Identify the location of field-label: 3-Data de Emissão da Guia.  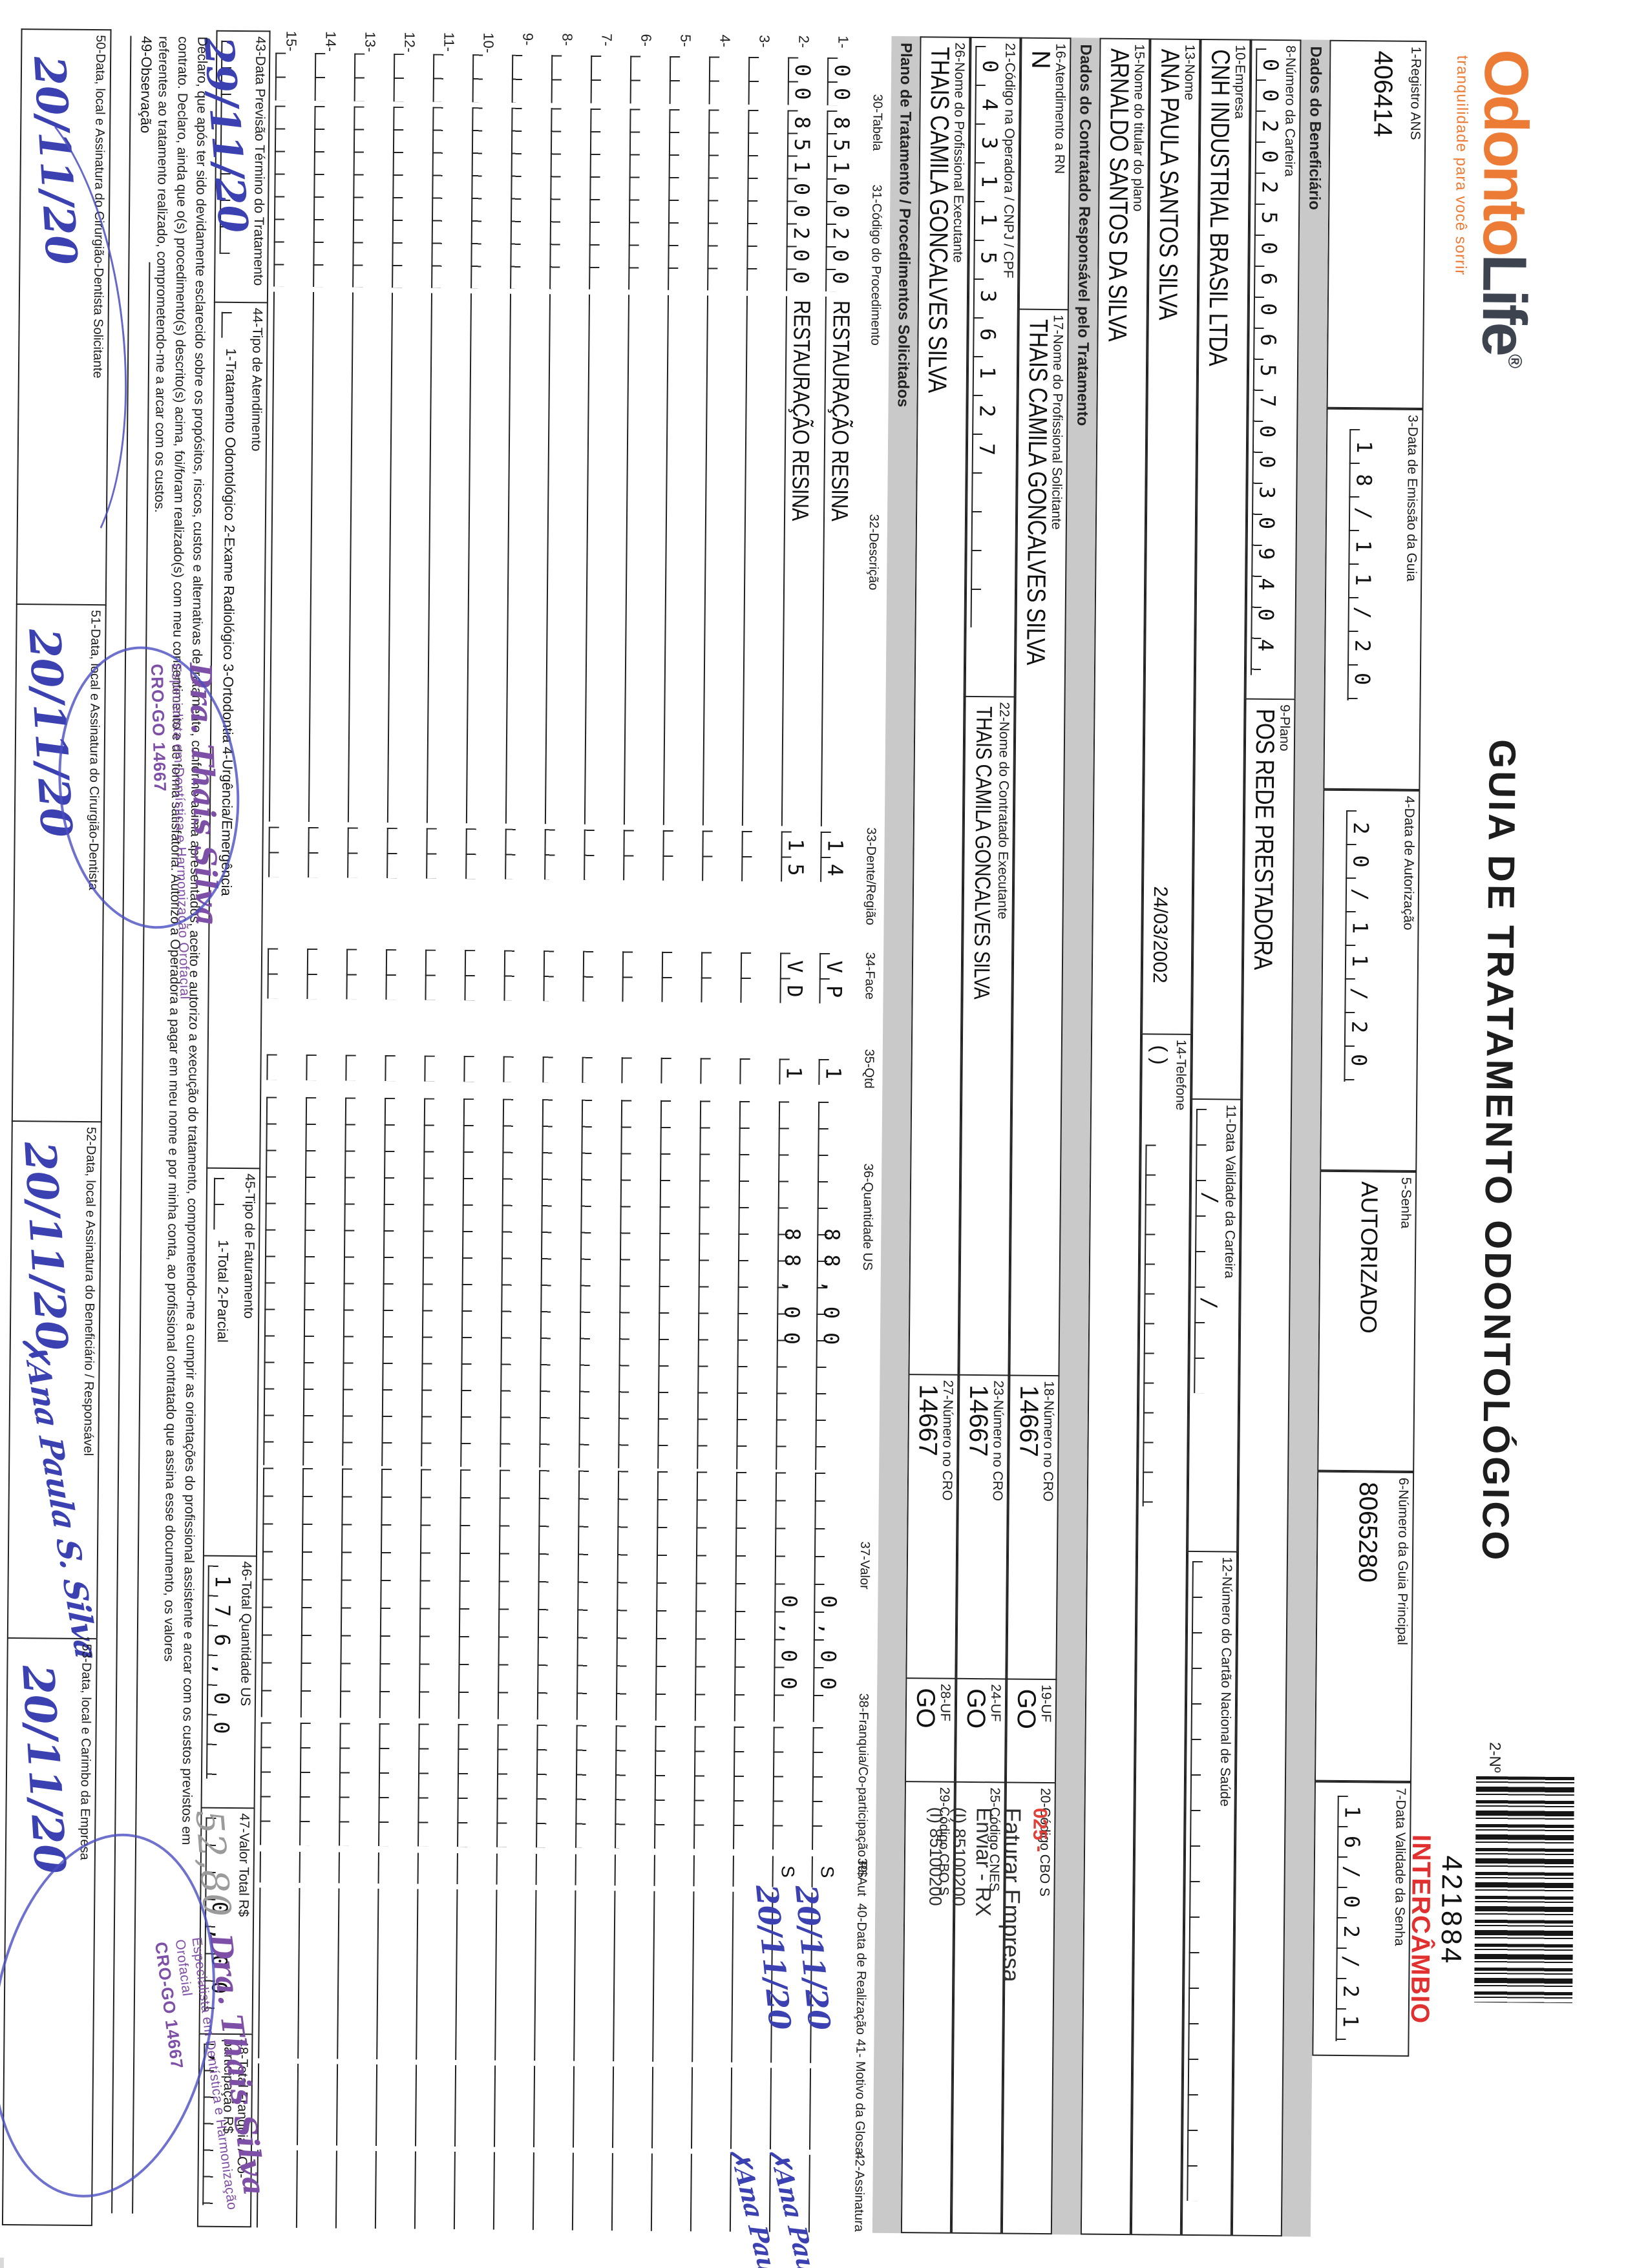
(1412, 498).